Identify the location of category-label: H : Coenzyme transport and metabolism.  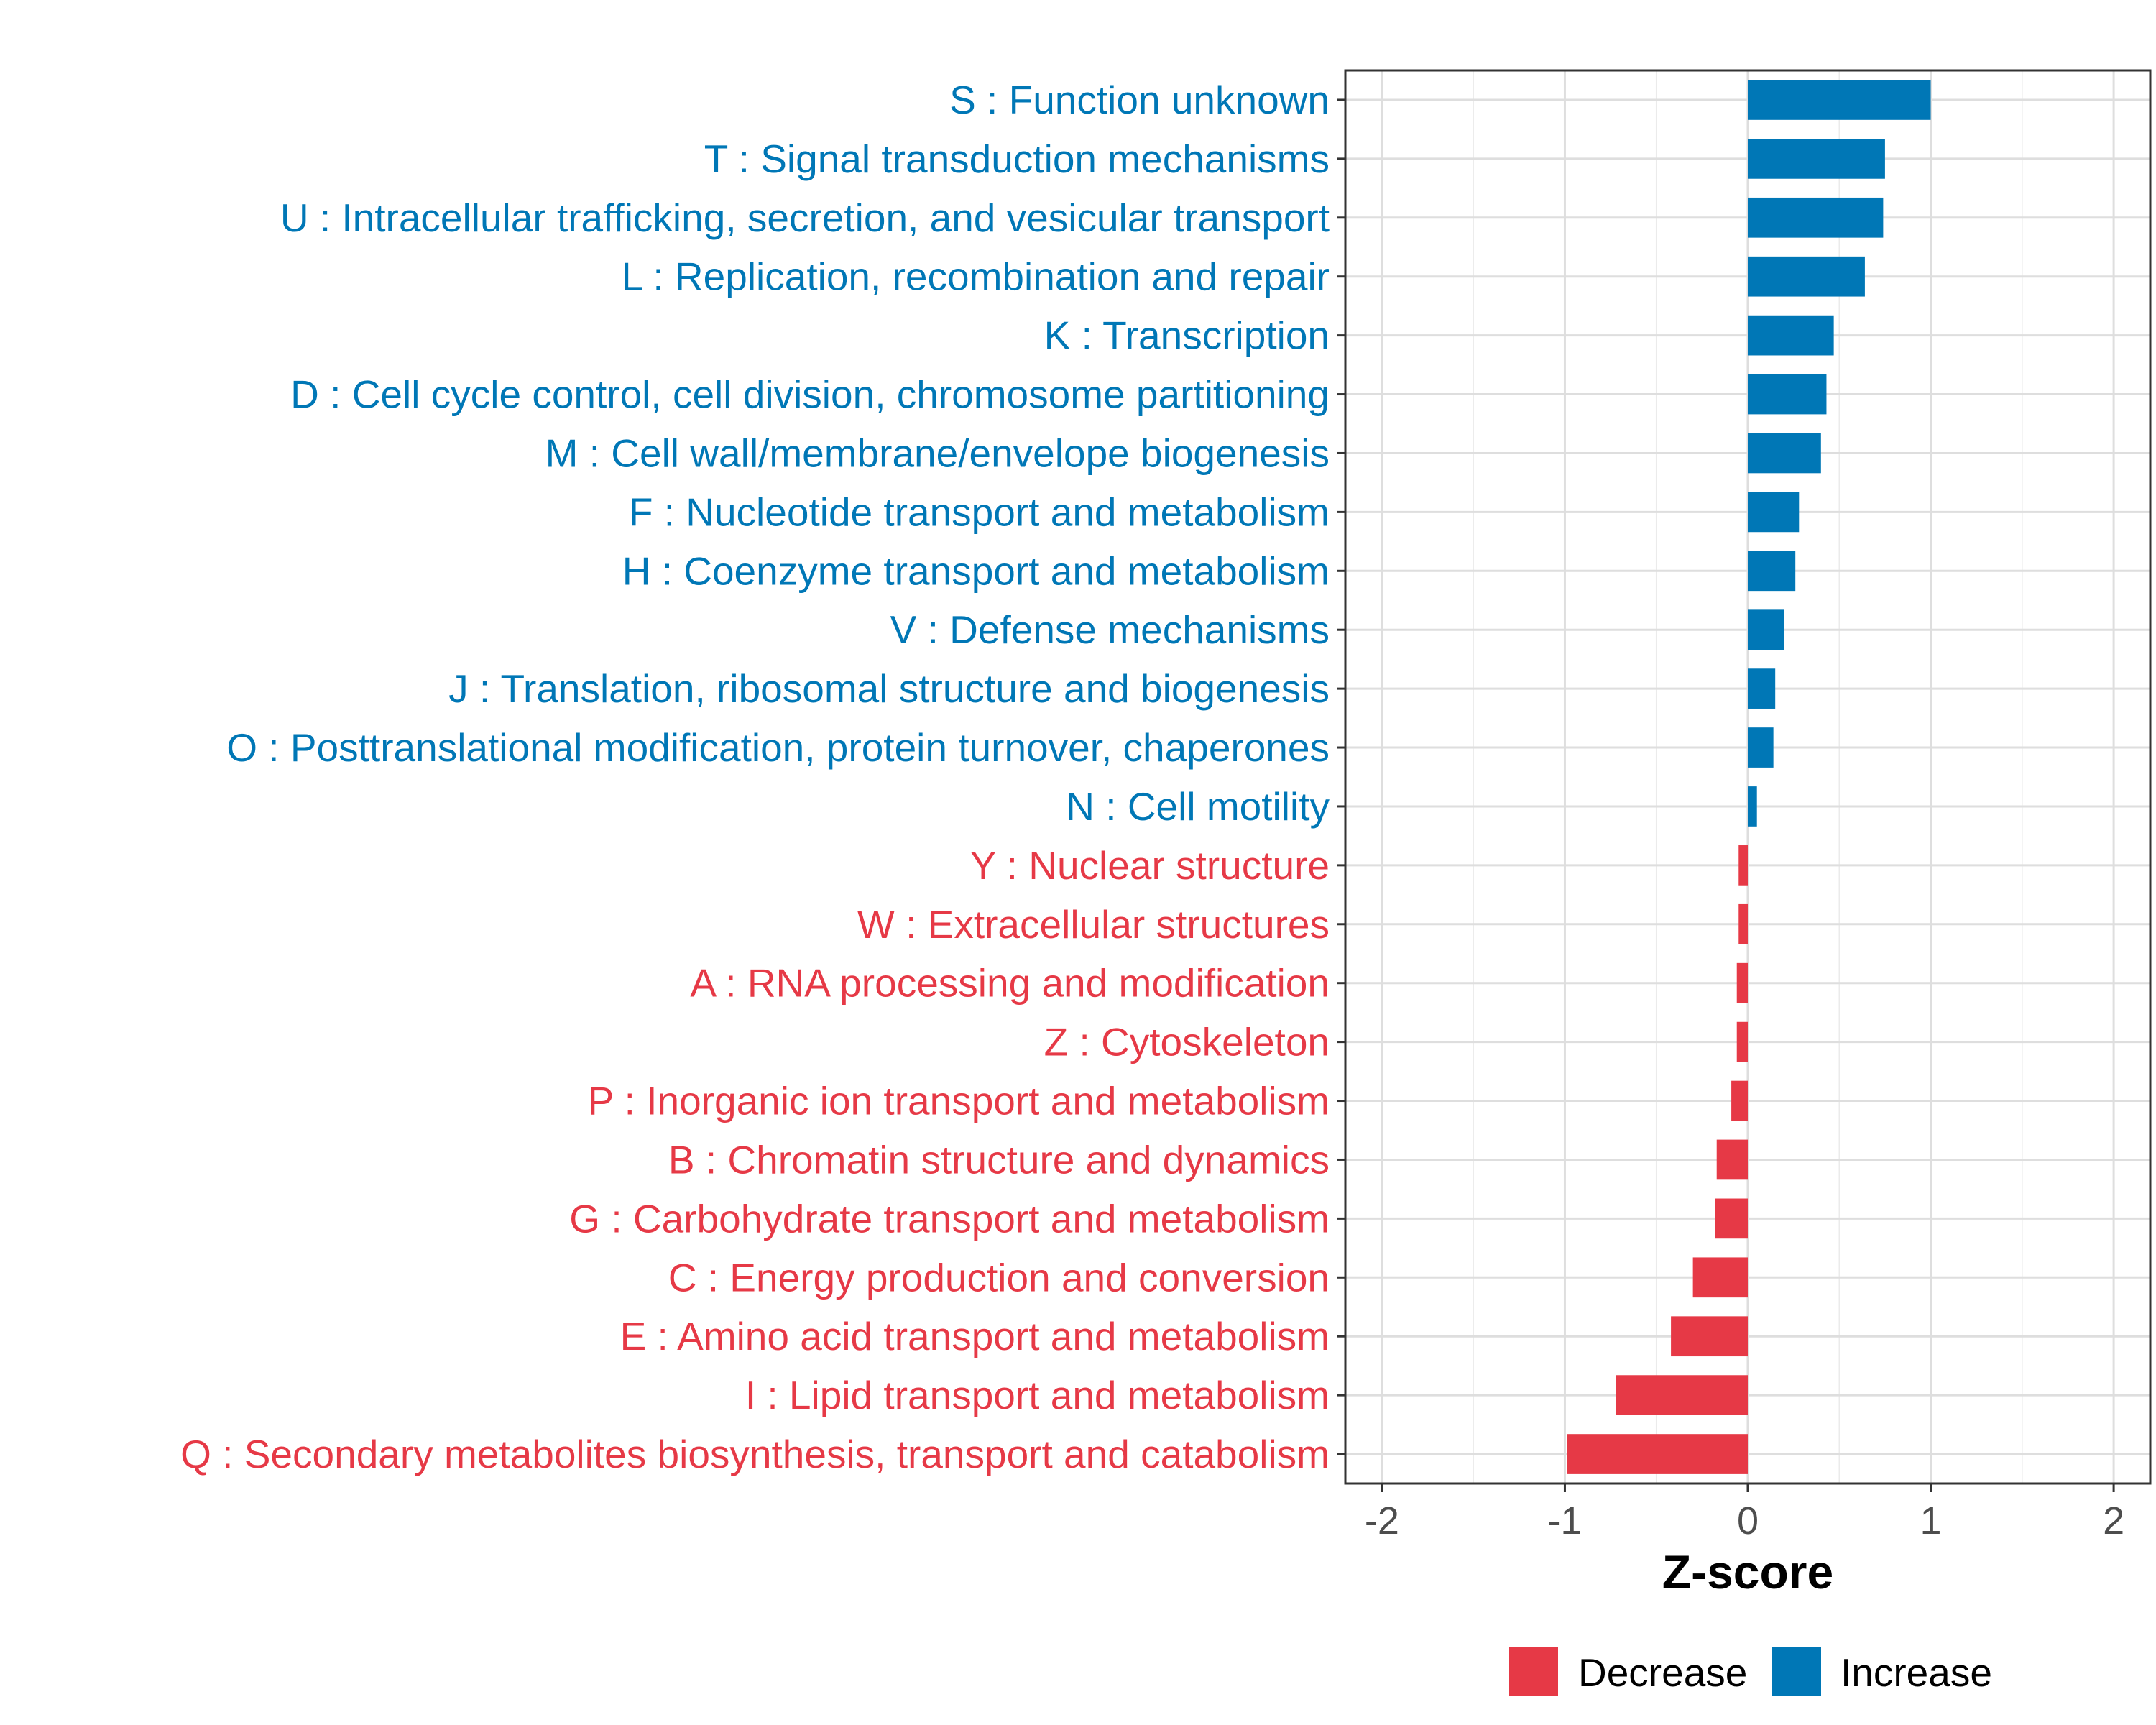
(976, 570).